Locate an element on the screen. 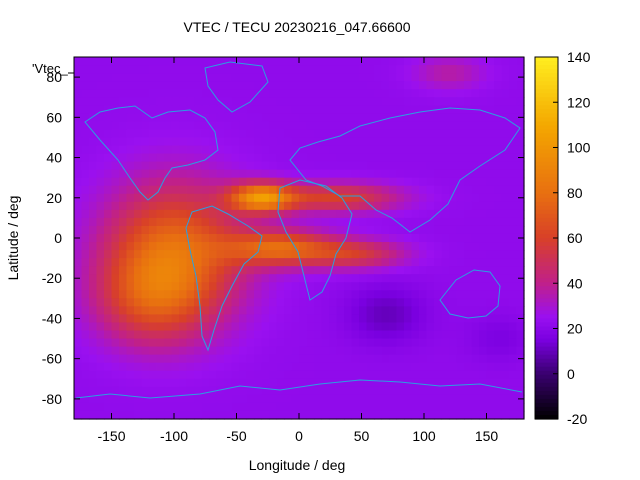  y-tick-label: 0 is located at coordinates (58, 238).